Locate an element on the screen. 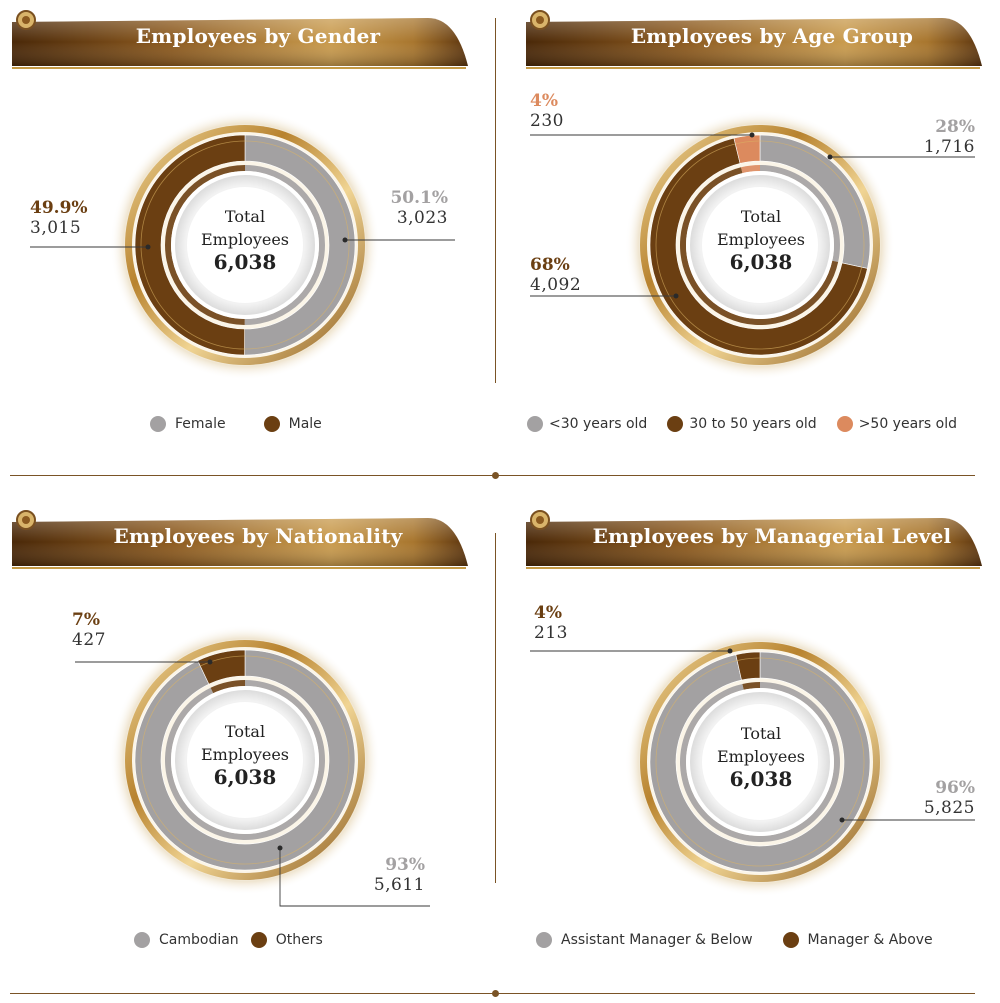  legend-item-male: Male is located at coordinates (292, 424).